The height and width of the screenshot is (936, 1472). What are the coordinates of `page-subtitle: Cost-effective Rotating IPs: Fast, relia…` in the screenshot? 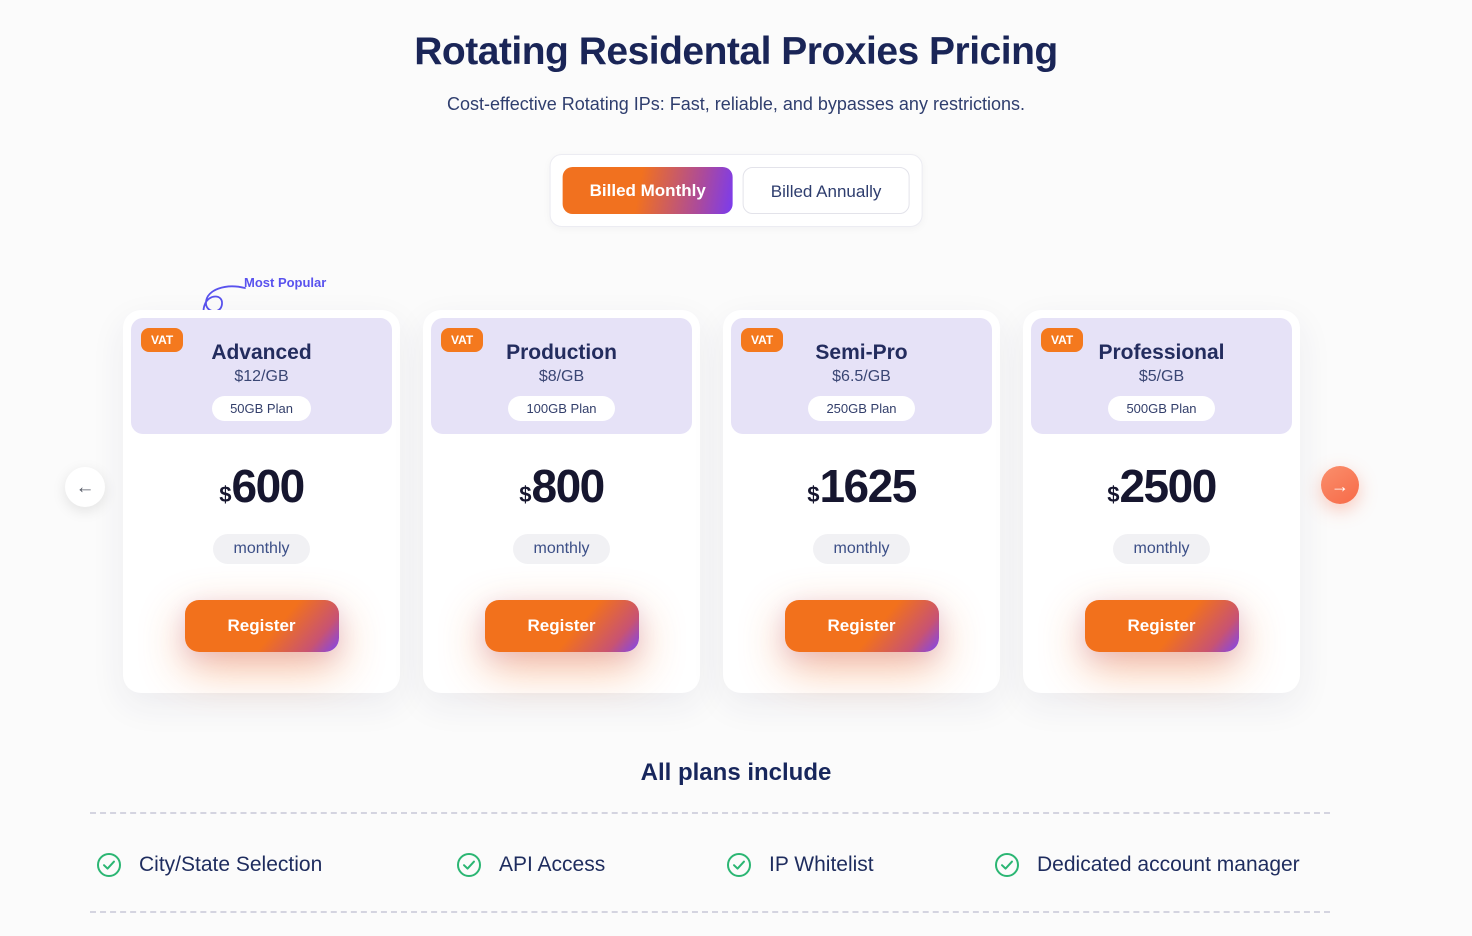 It's located at (736, 104).